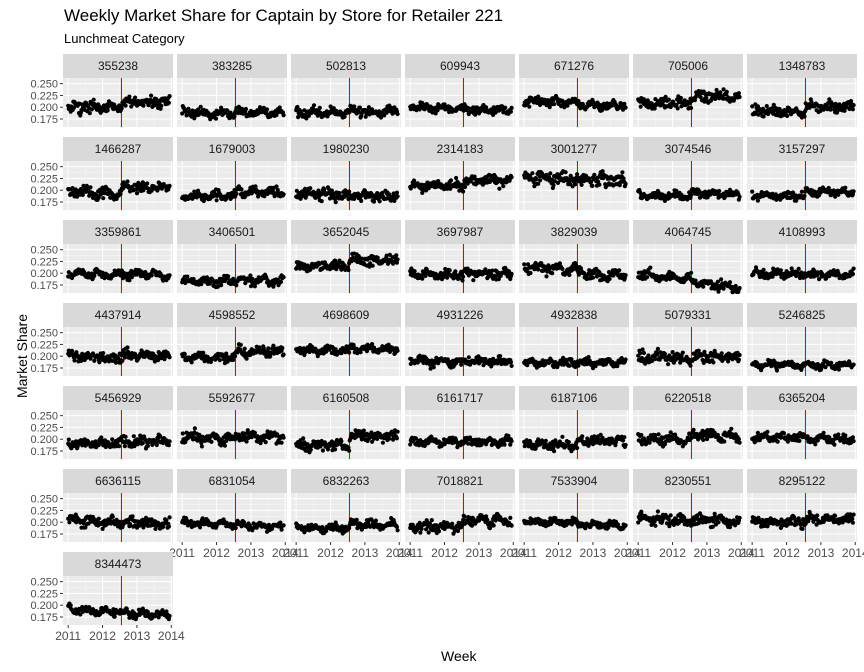  What do you see at coordinates (802, 66) in the screenshot?
I see `facet-label: 1348783` at bounding box center [802, 66].